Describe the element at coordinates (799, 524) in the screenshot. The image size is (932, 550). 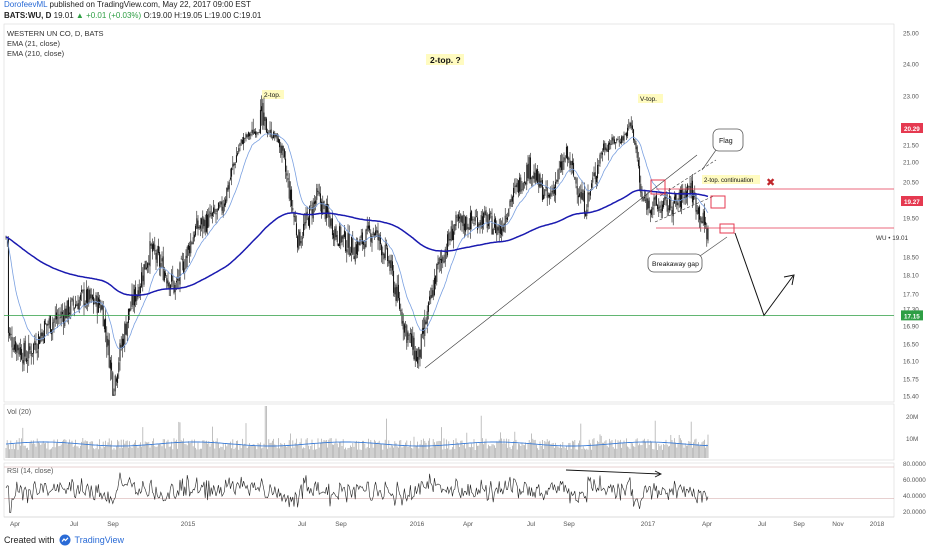
I see `time-tick-label: Sep` at that location.